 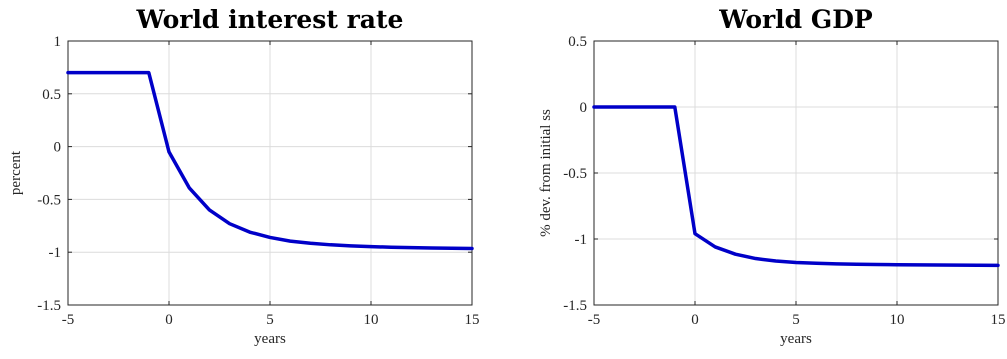 I want to click on chart-title: World GDP, so click(x=795, y=19).